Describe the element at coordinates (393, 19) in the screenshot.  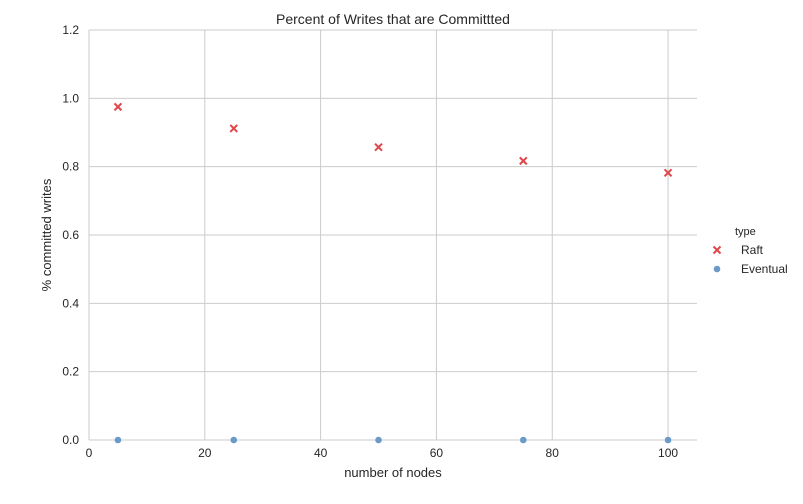
I see `chart-title: Percent of Writes that are Committted` at that location.